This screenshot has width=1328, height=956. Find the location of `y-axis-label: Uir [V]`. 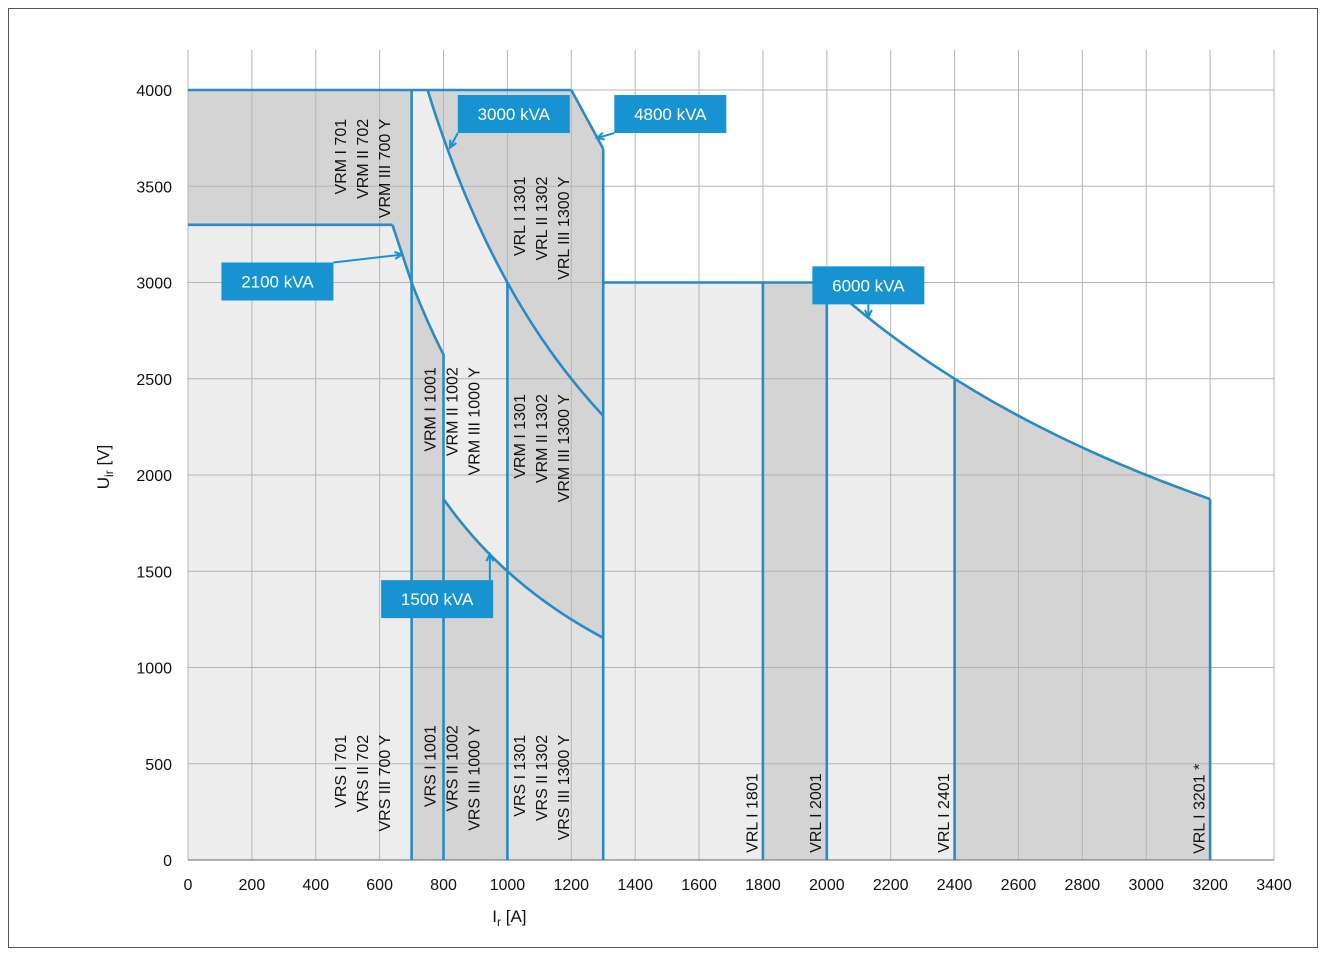

y-axis-label: Uir [V] is located at coordinates (105, 467).